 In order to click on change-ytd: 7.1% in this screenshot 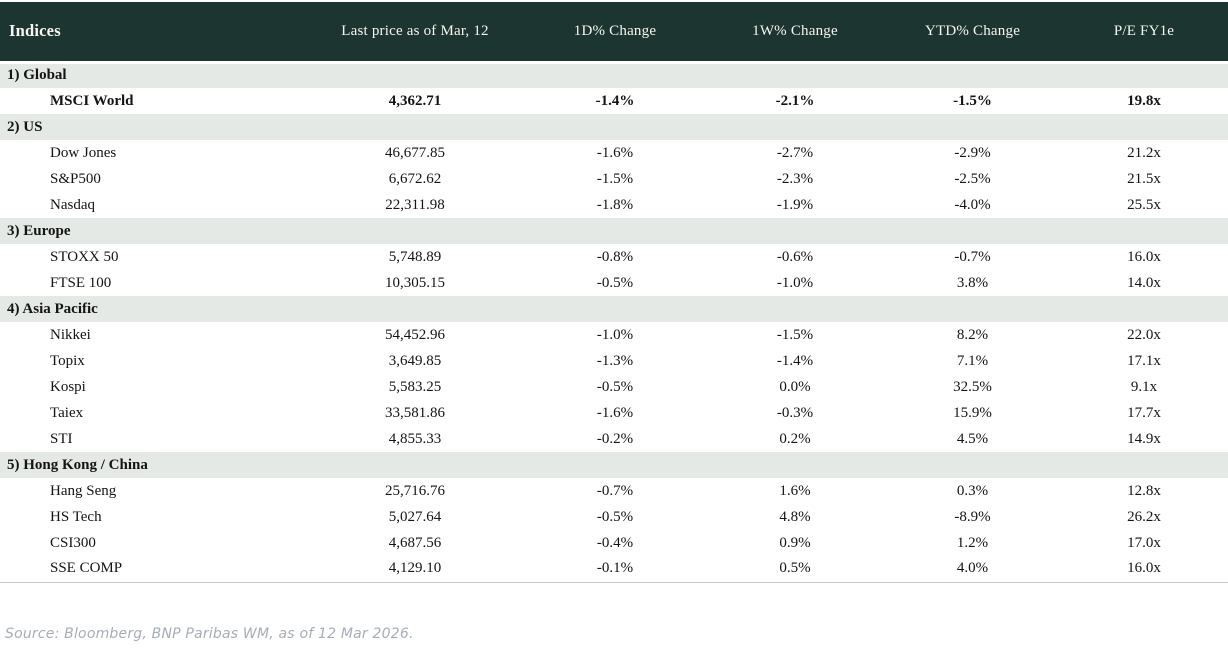, I will do `click(972, 360)`.